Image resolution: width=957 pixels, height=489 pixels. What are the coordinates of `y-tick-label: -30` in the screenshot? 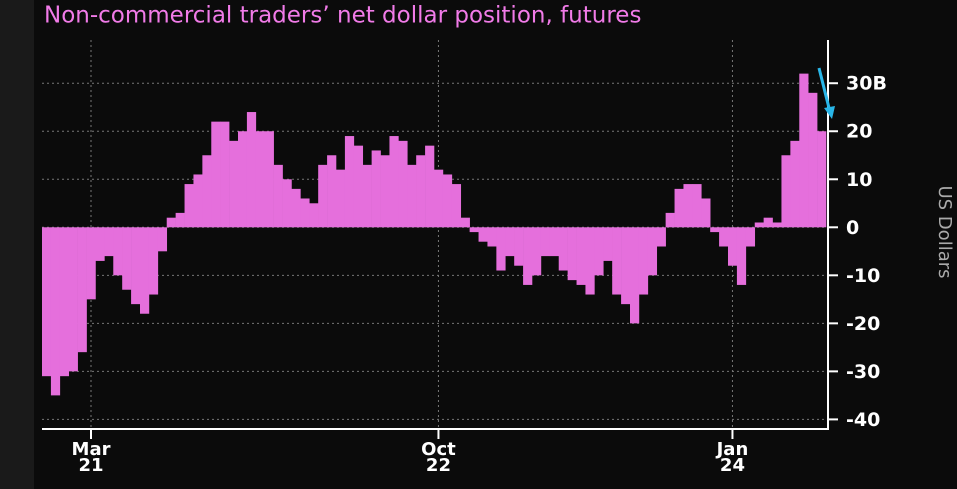 It's located at (863, 372).